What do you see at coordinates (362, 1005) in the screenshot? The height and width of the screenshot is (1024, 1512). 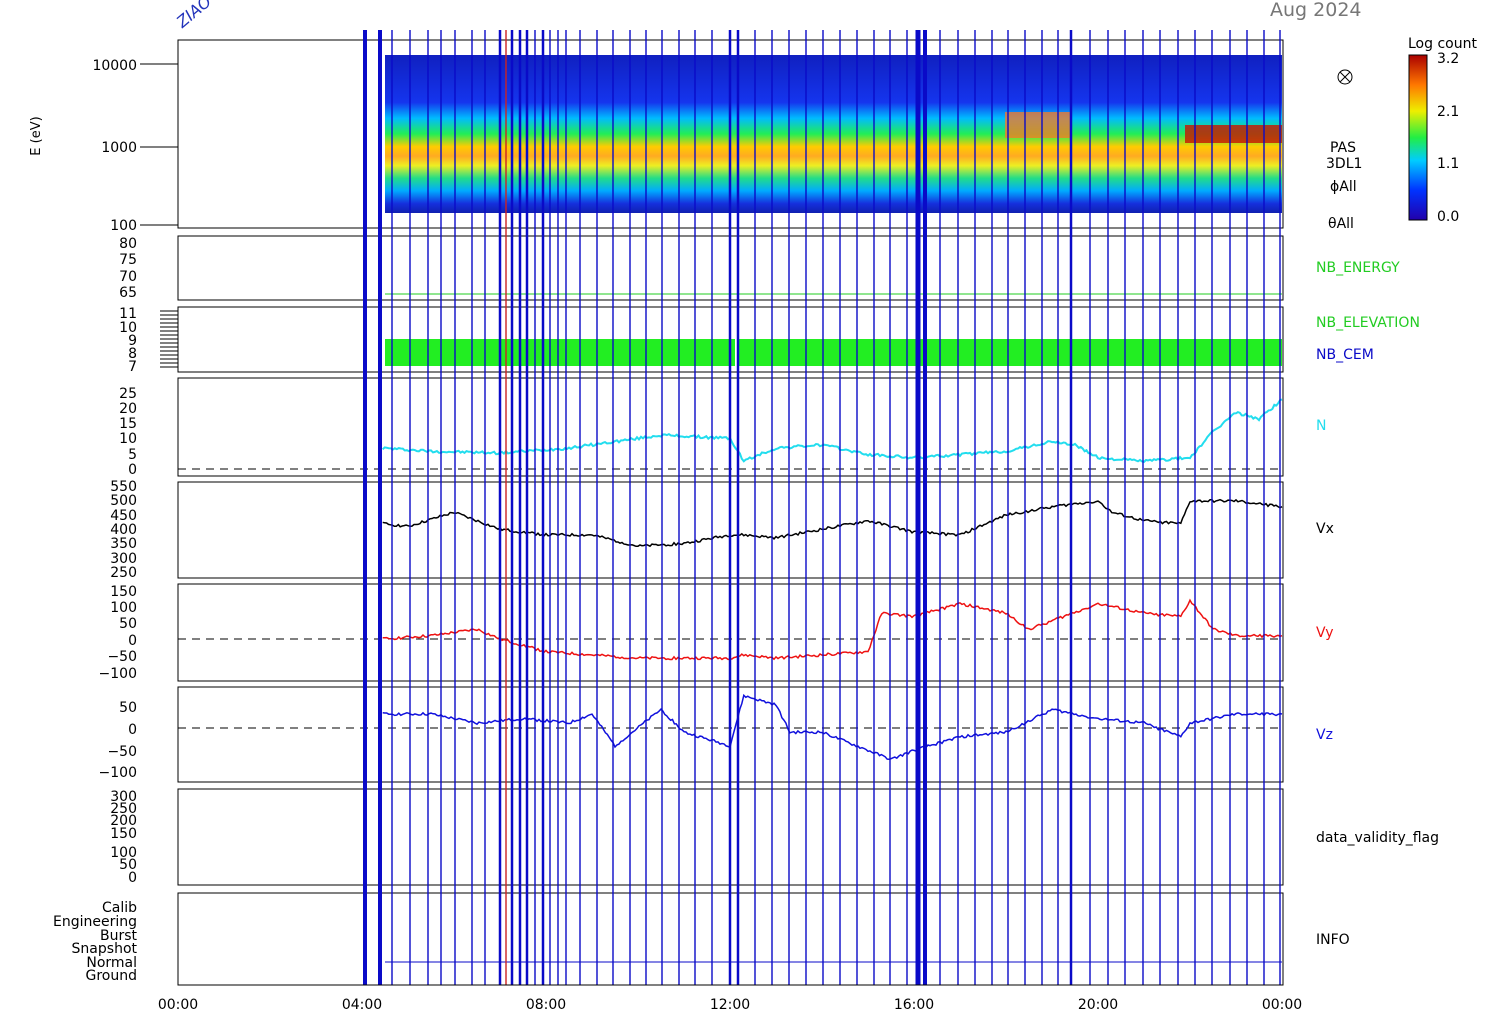 I see `x-tick-0400: 04:00` at bounding box center [362, 1005].